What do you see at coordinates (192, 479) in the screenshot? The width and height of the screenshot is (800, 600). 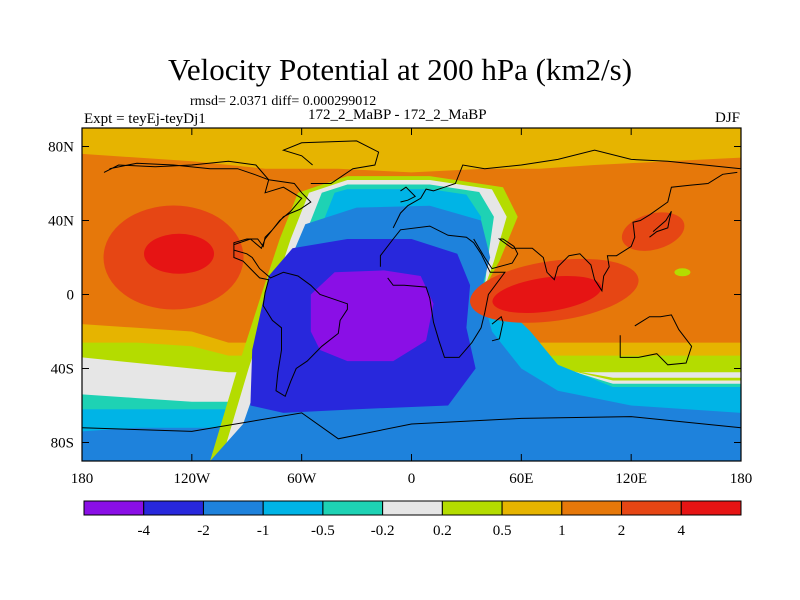 I see `x-tick-label: 120W` at bounding box center [192, 479].